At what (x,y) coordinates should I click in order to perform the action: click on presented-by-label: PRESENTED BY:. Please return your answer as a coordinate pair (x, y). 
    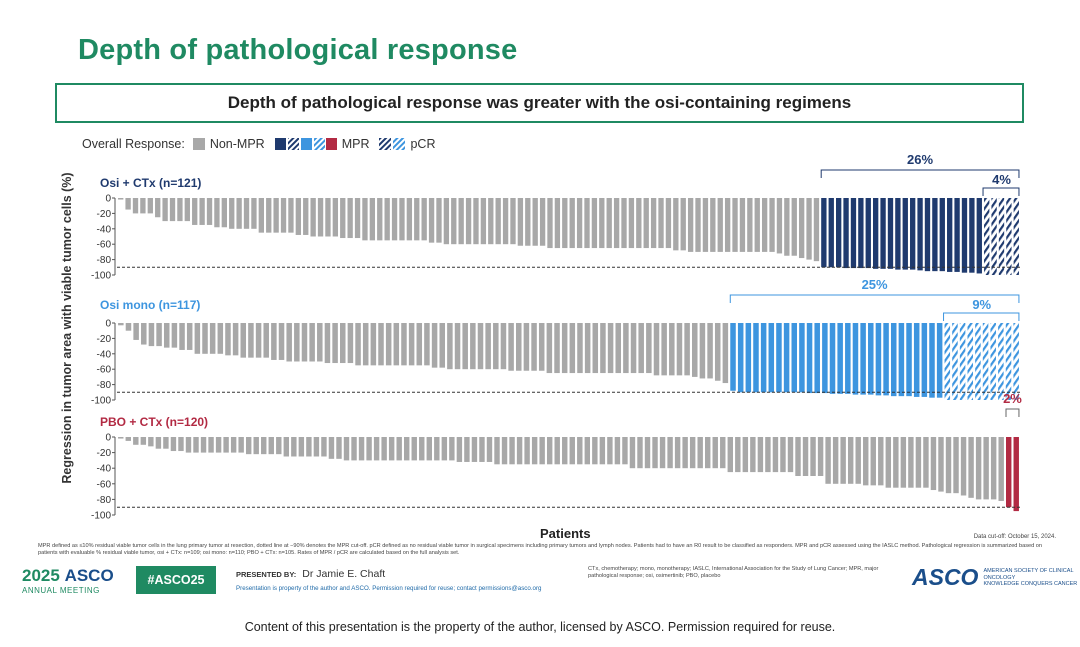
    Looking at the image, I should click on (266, 574).